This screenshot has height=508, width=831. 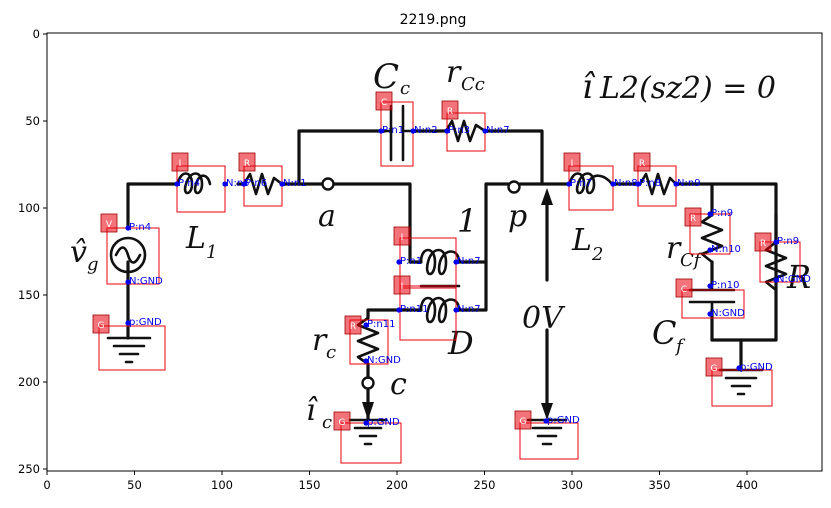 What do you see at coordinates (398, 384) in the screenshot?
I see `label-c: c` at bounding box center [398, 384].